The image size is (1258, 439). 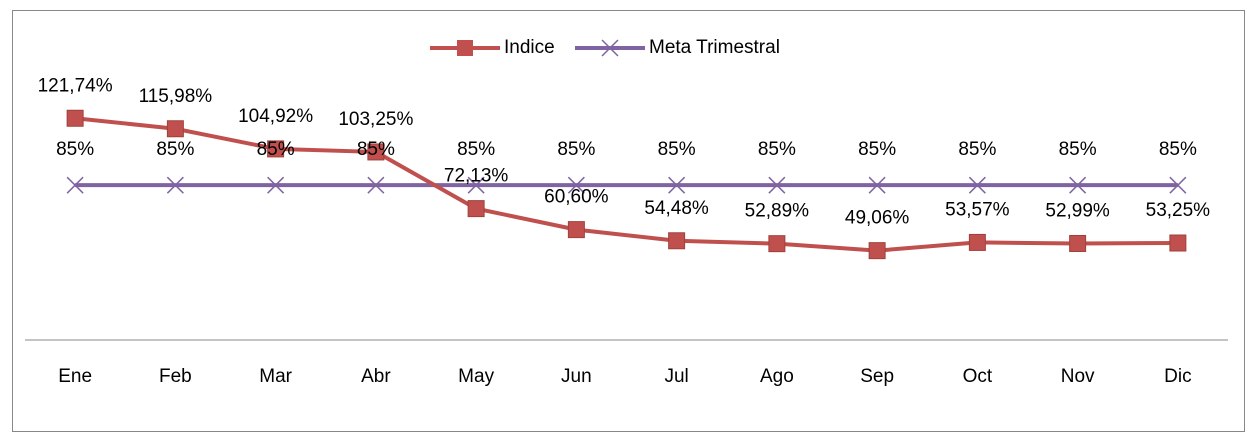 I want to click on x-tick-label: Sep, so click(x=877, y=376).